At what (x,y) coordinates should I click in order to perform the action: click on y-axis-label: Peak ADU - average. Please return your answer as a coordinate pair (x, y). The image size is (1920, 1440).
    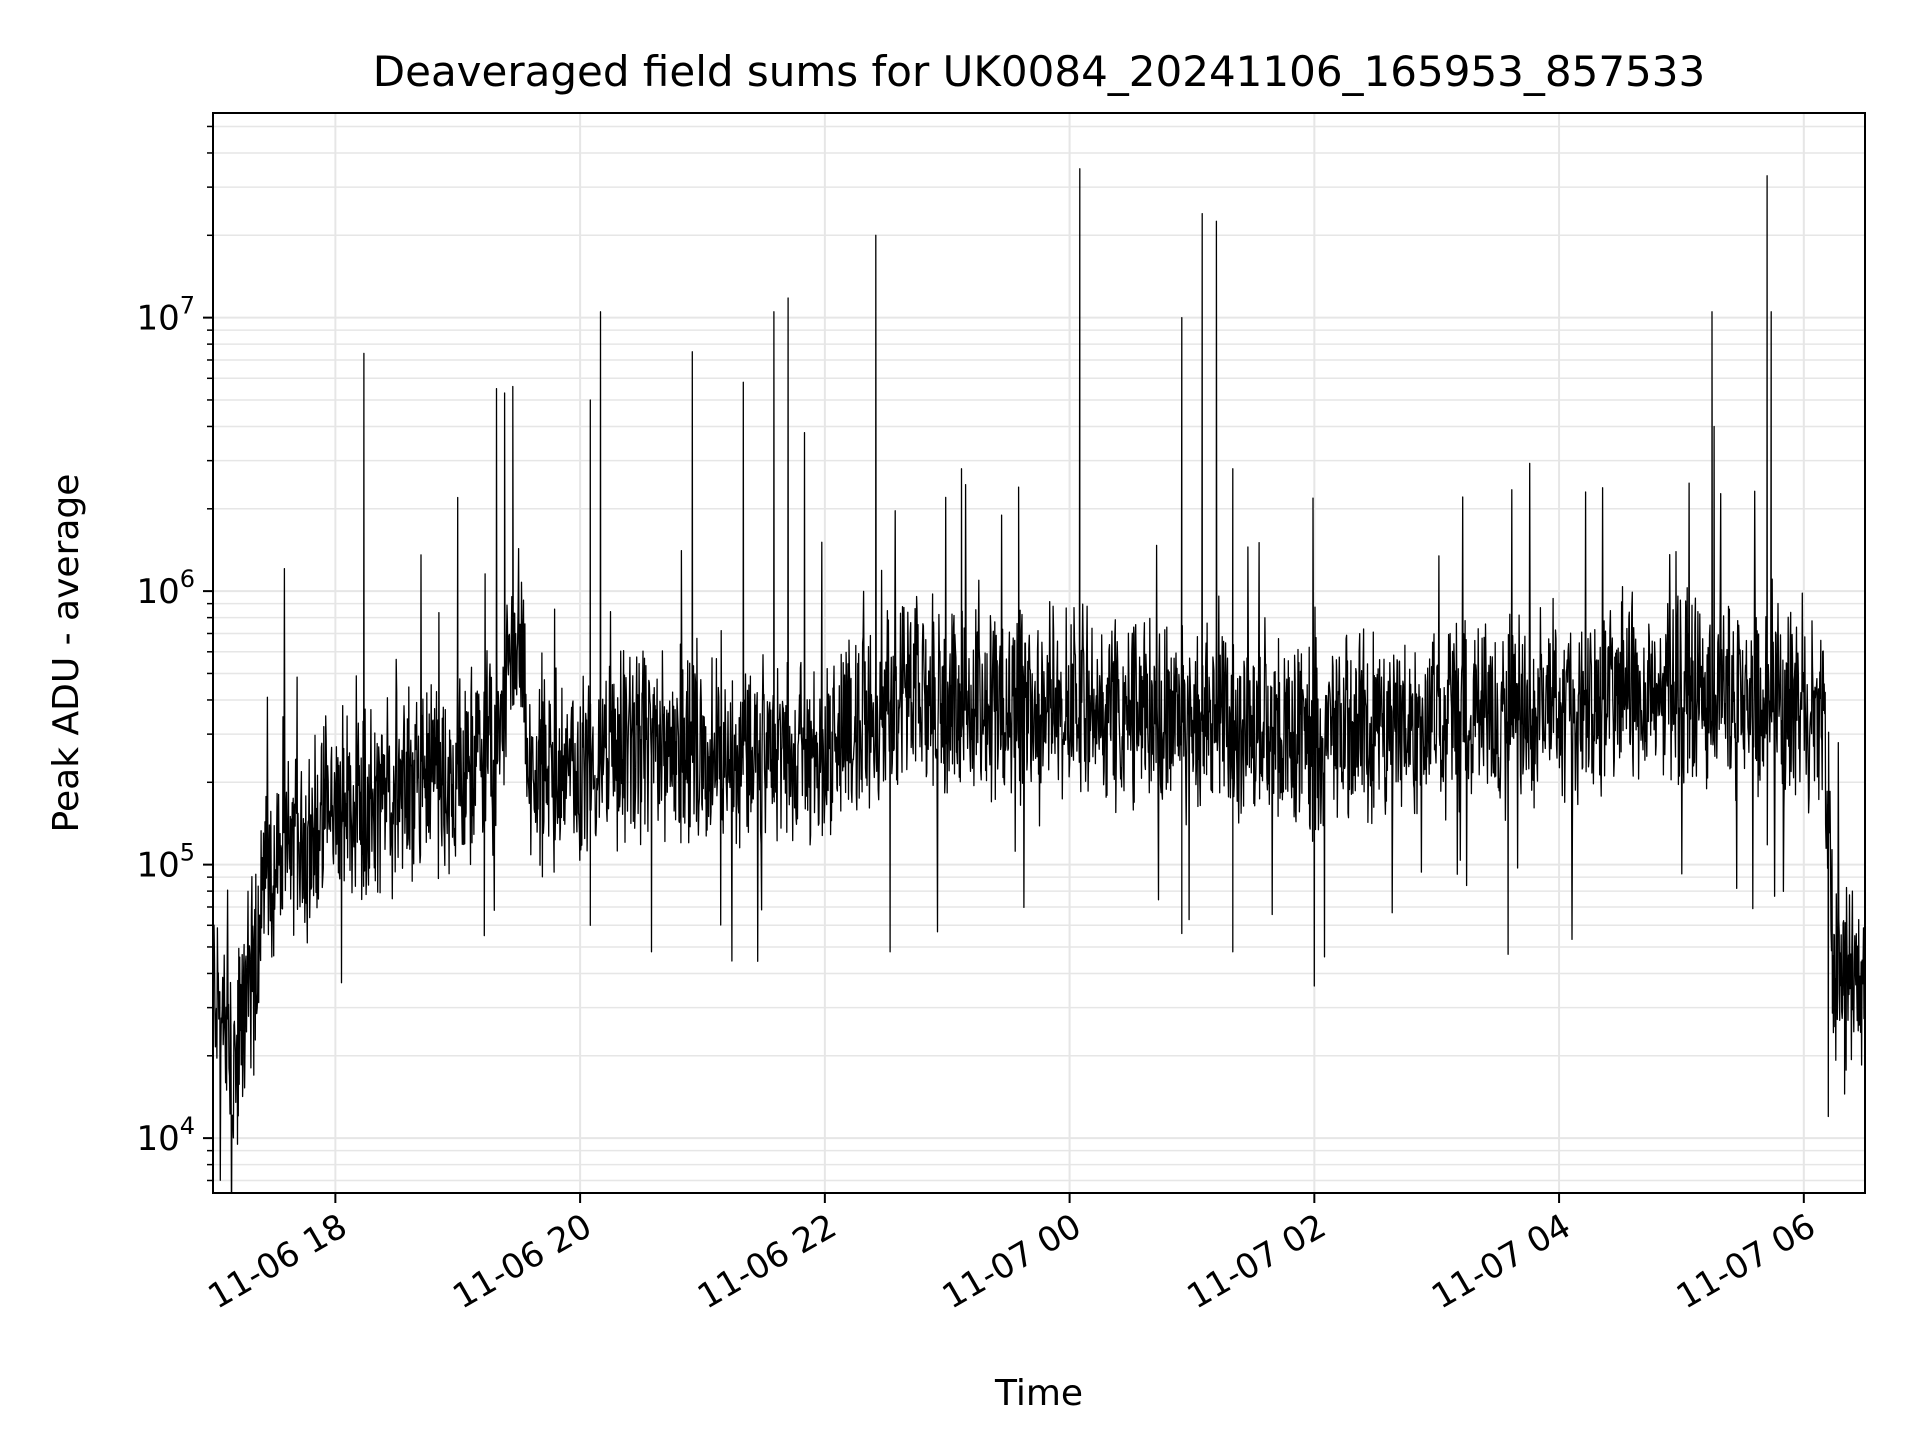
    Looking at the image, I should click on (66, 653).